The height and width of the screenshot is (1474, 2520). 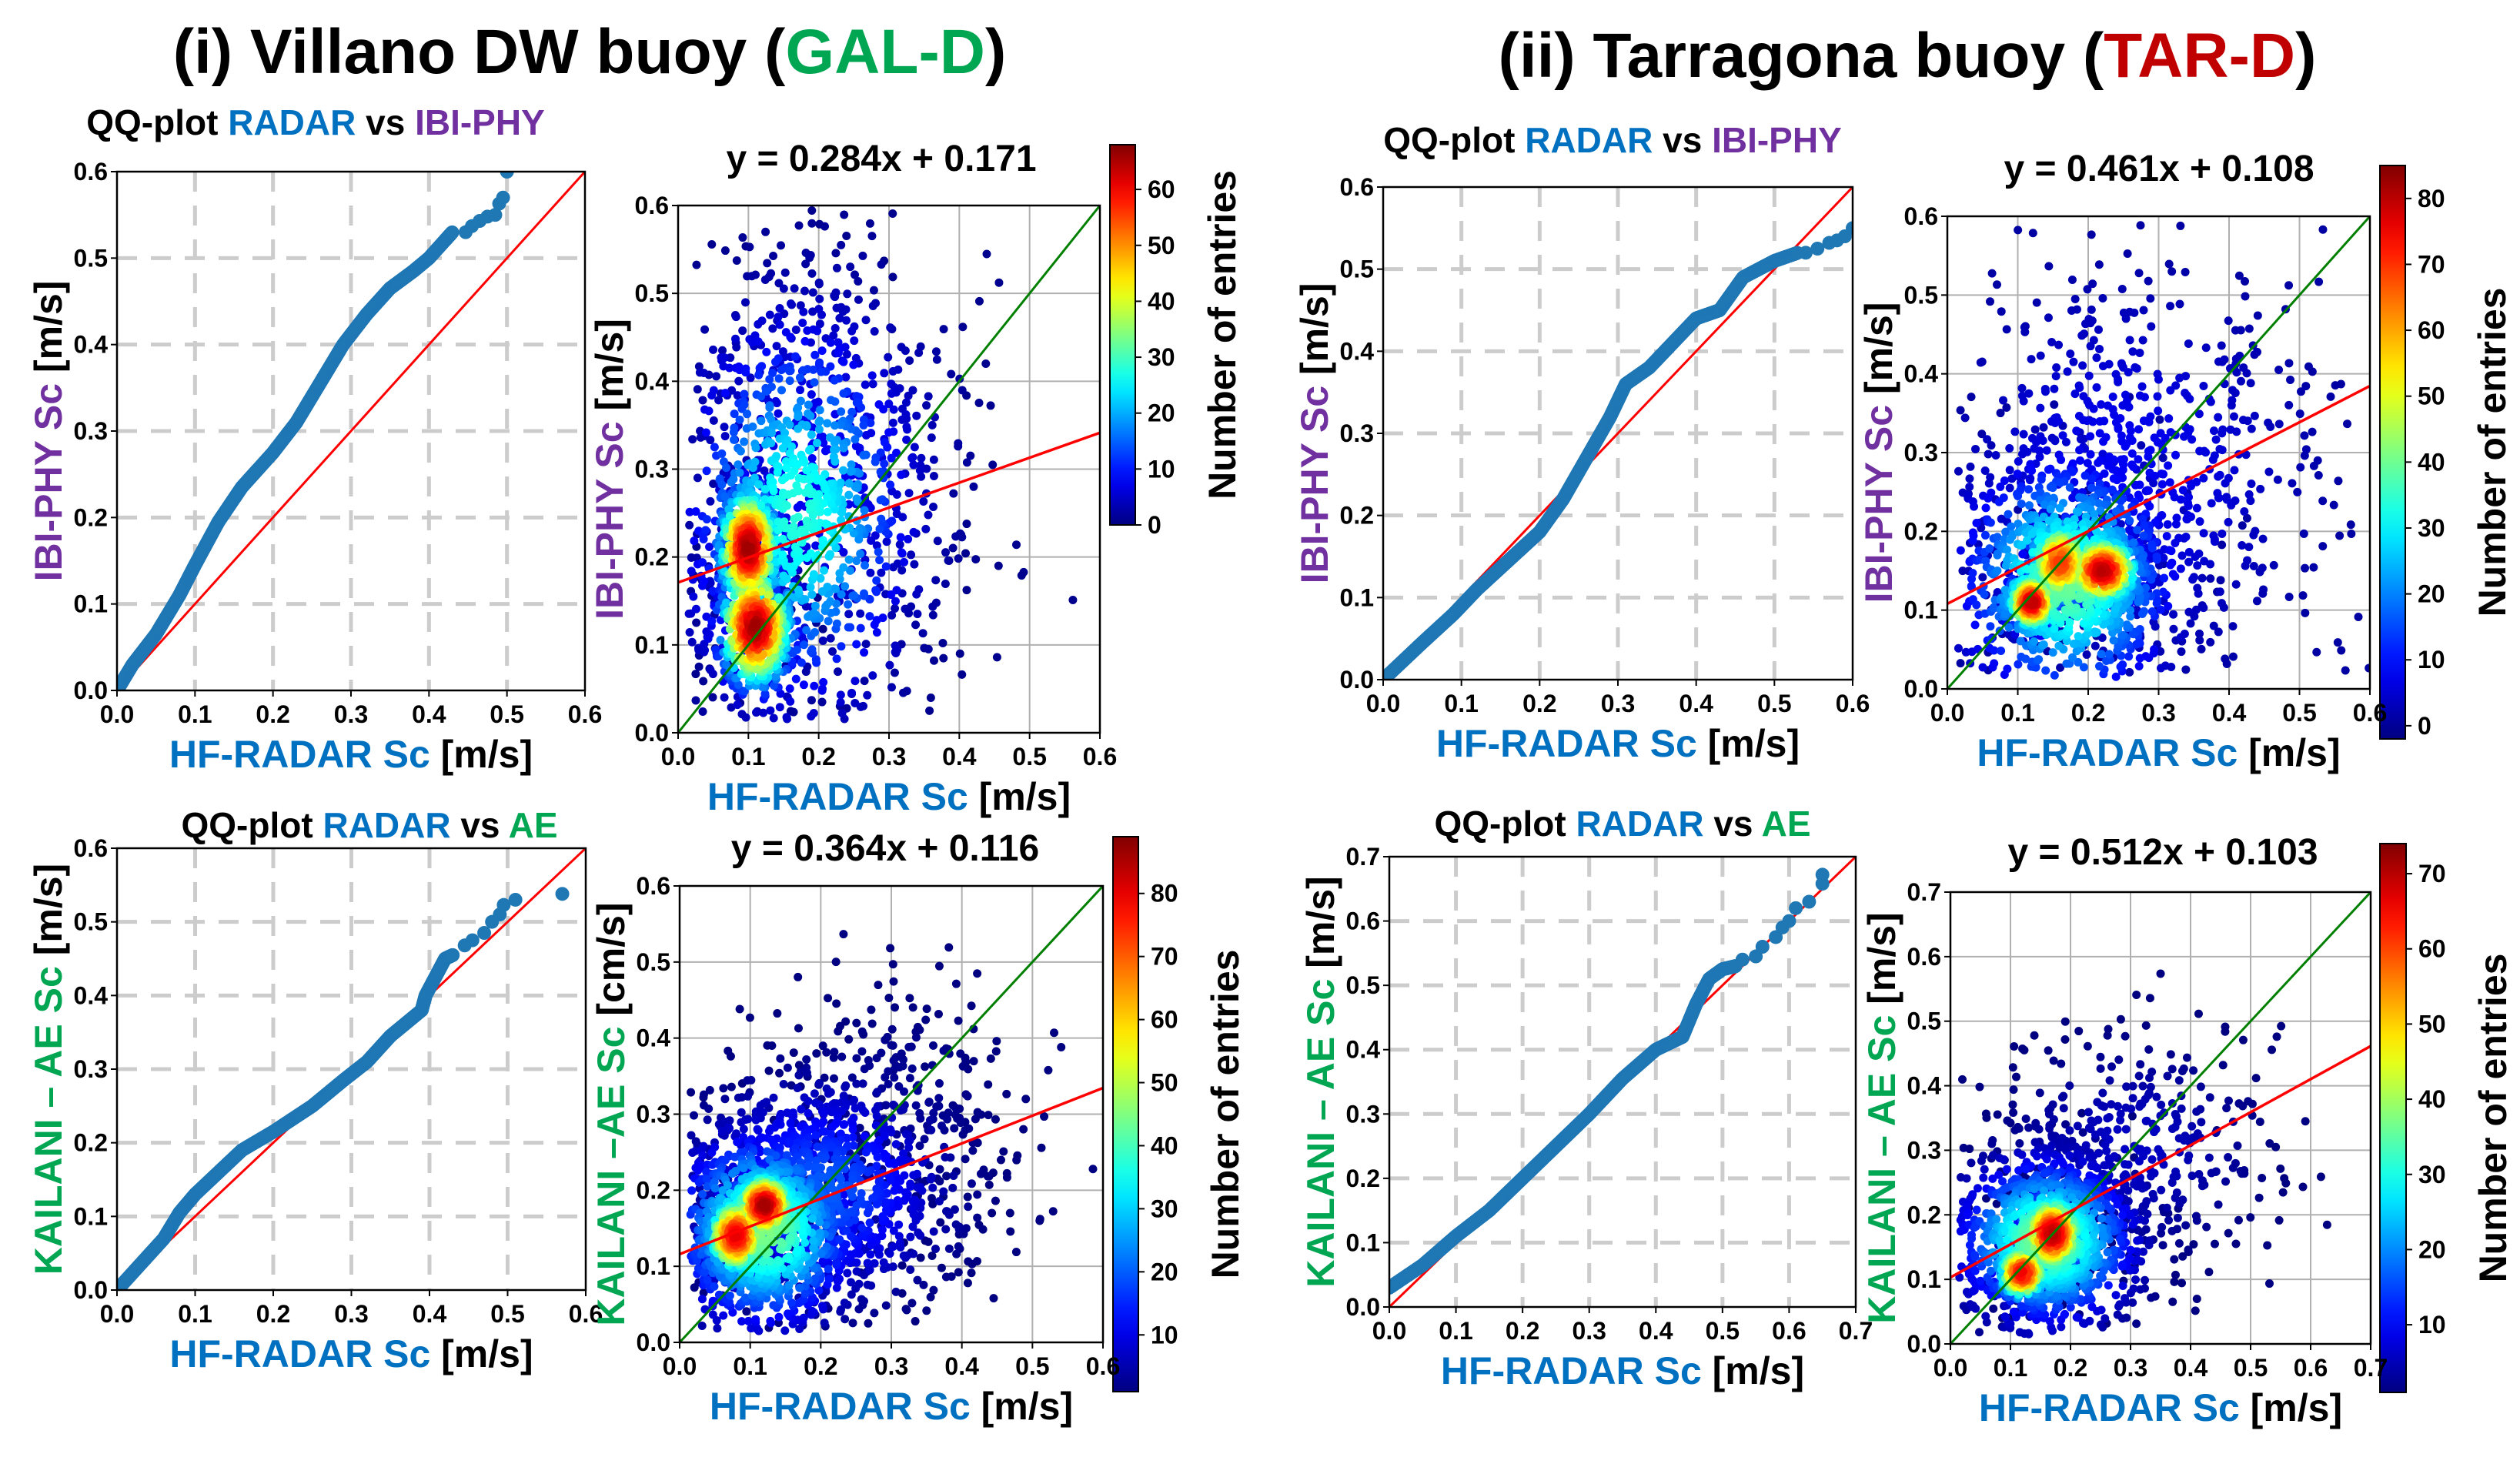 I want to click on chart-title-part: vs, so click(x=385, y=122).